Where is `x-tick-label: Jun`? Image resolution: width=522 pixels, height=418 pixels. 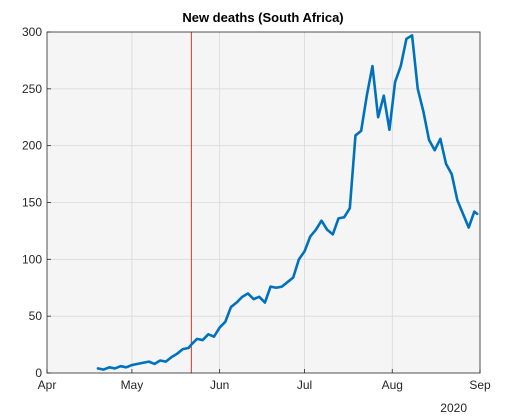 x-tick-label: Jun is located at coordinates (219, 385).